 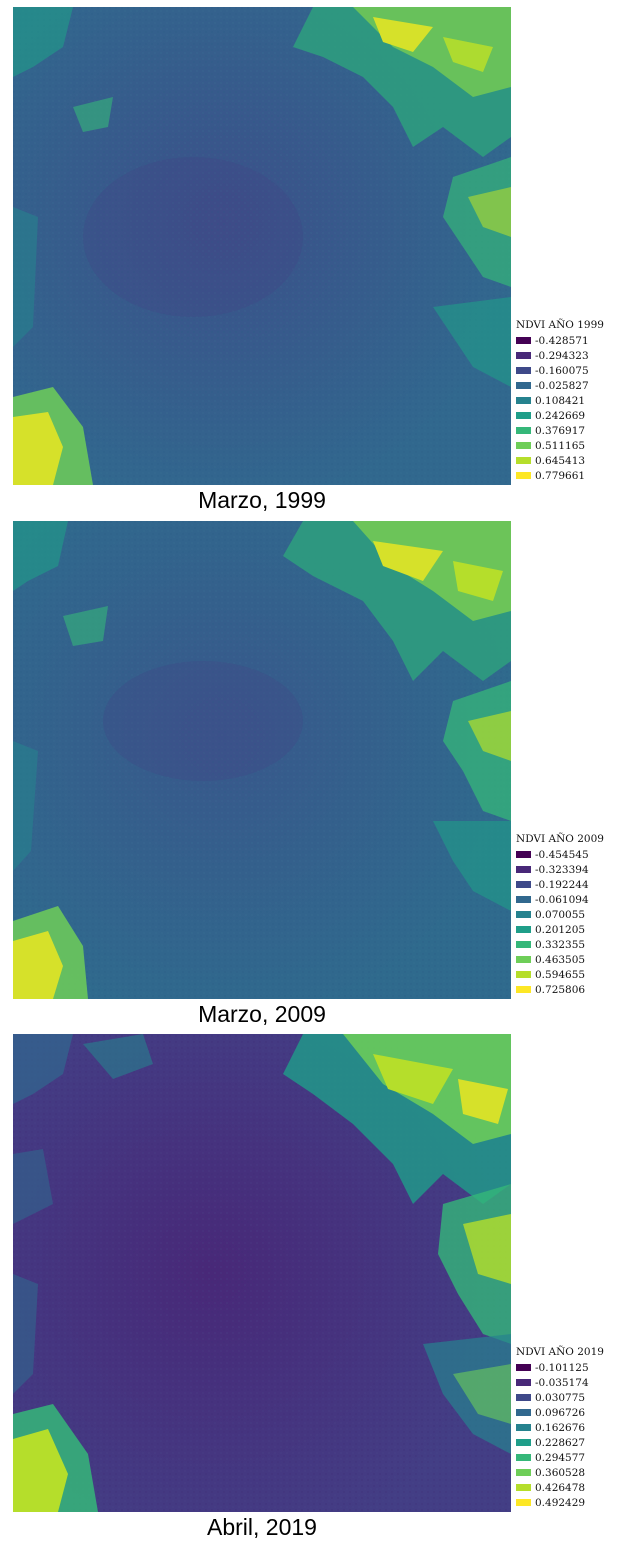 I want to click on legend-item: 0.096726, so click(x=568, y=1412).